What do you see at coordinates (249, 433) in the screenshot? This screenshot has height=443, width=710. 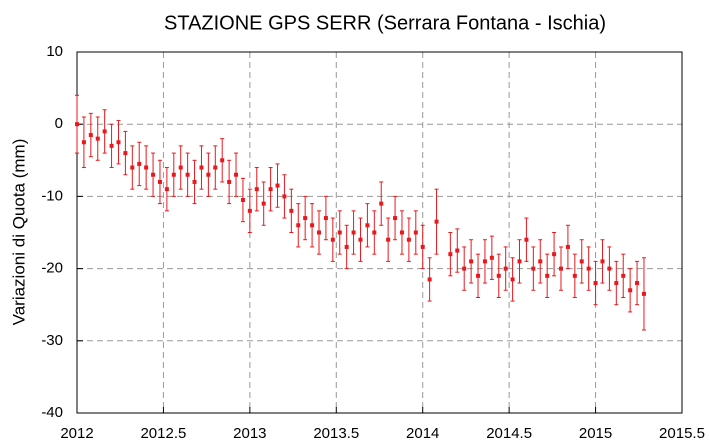 I see `x-tick-label: 2013` at bounding box center [249, 433].